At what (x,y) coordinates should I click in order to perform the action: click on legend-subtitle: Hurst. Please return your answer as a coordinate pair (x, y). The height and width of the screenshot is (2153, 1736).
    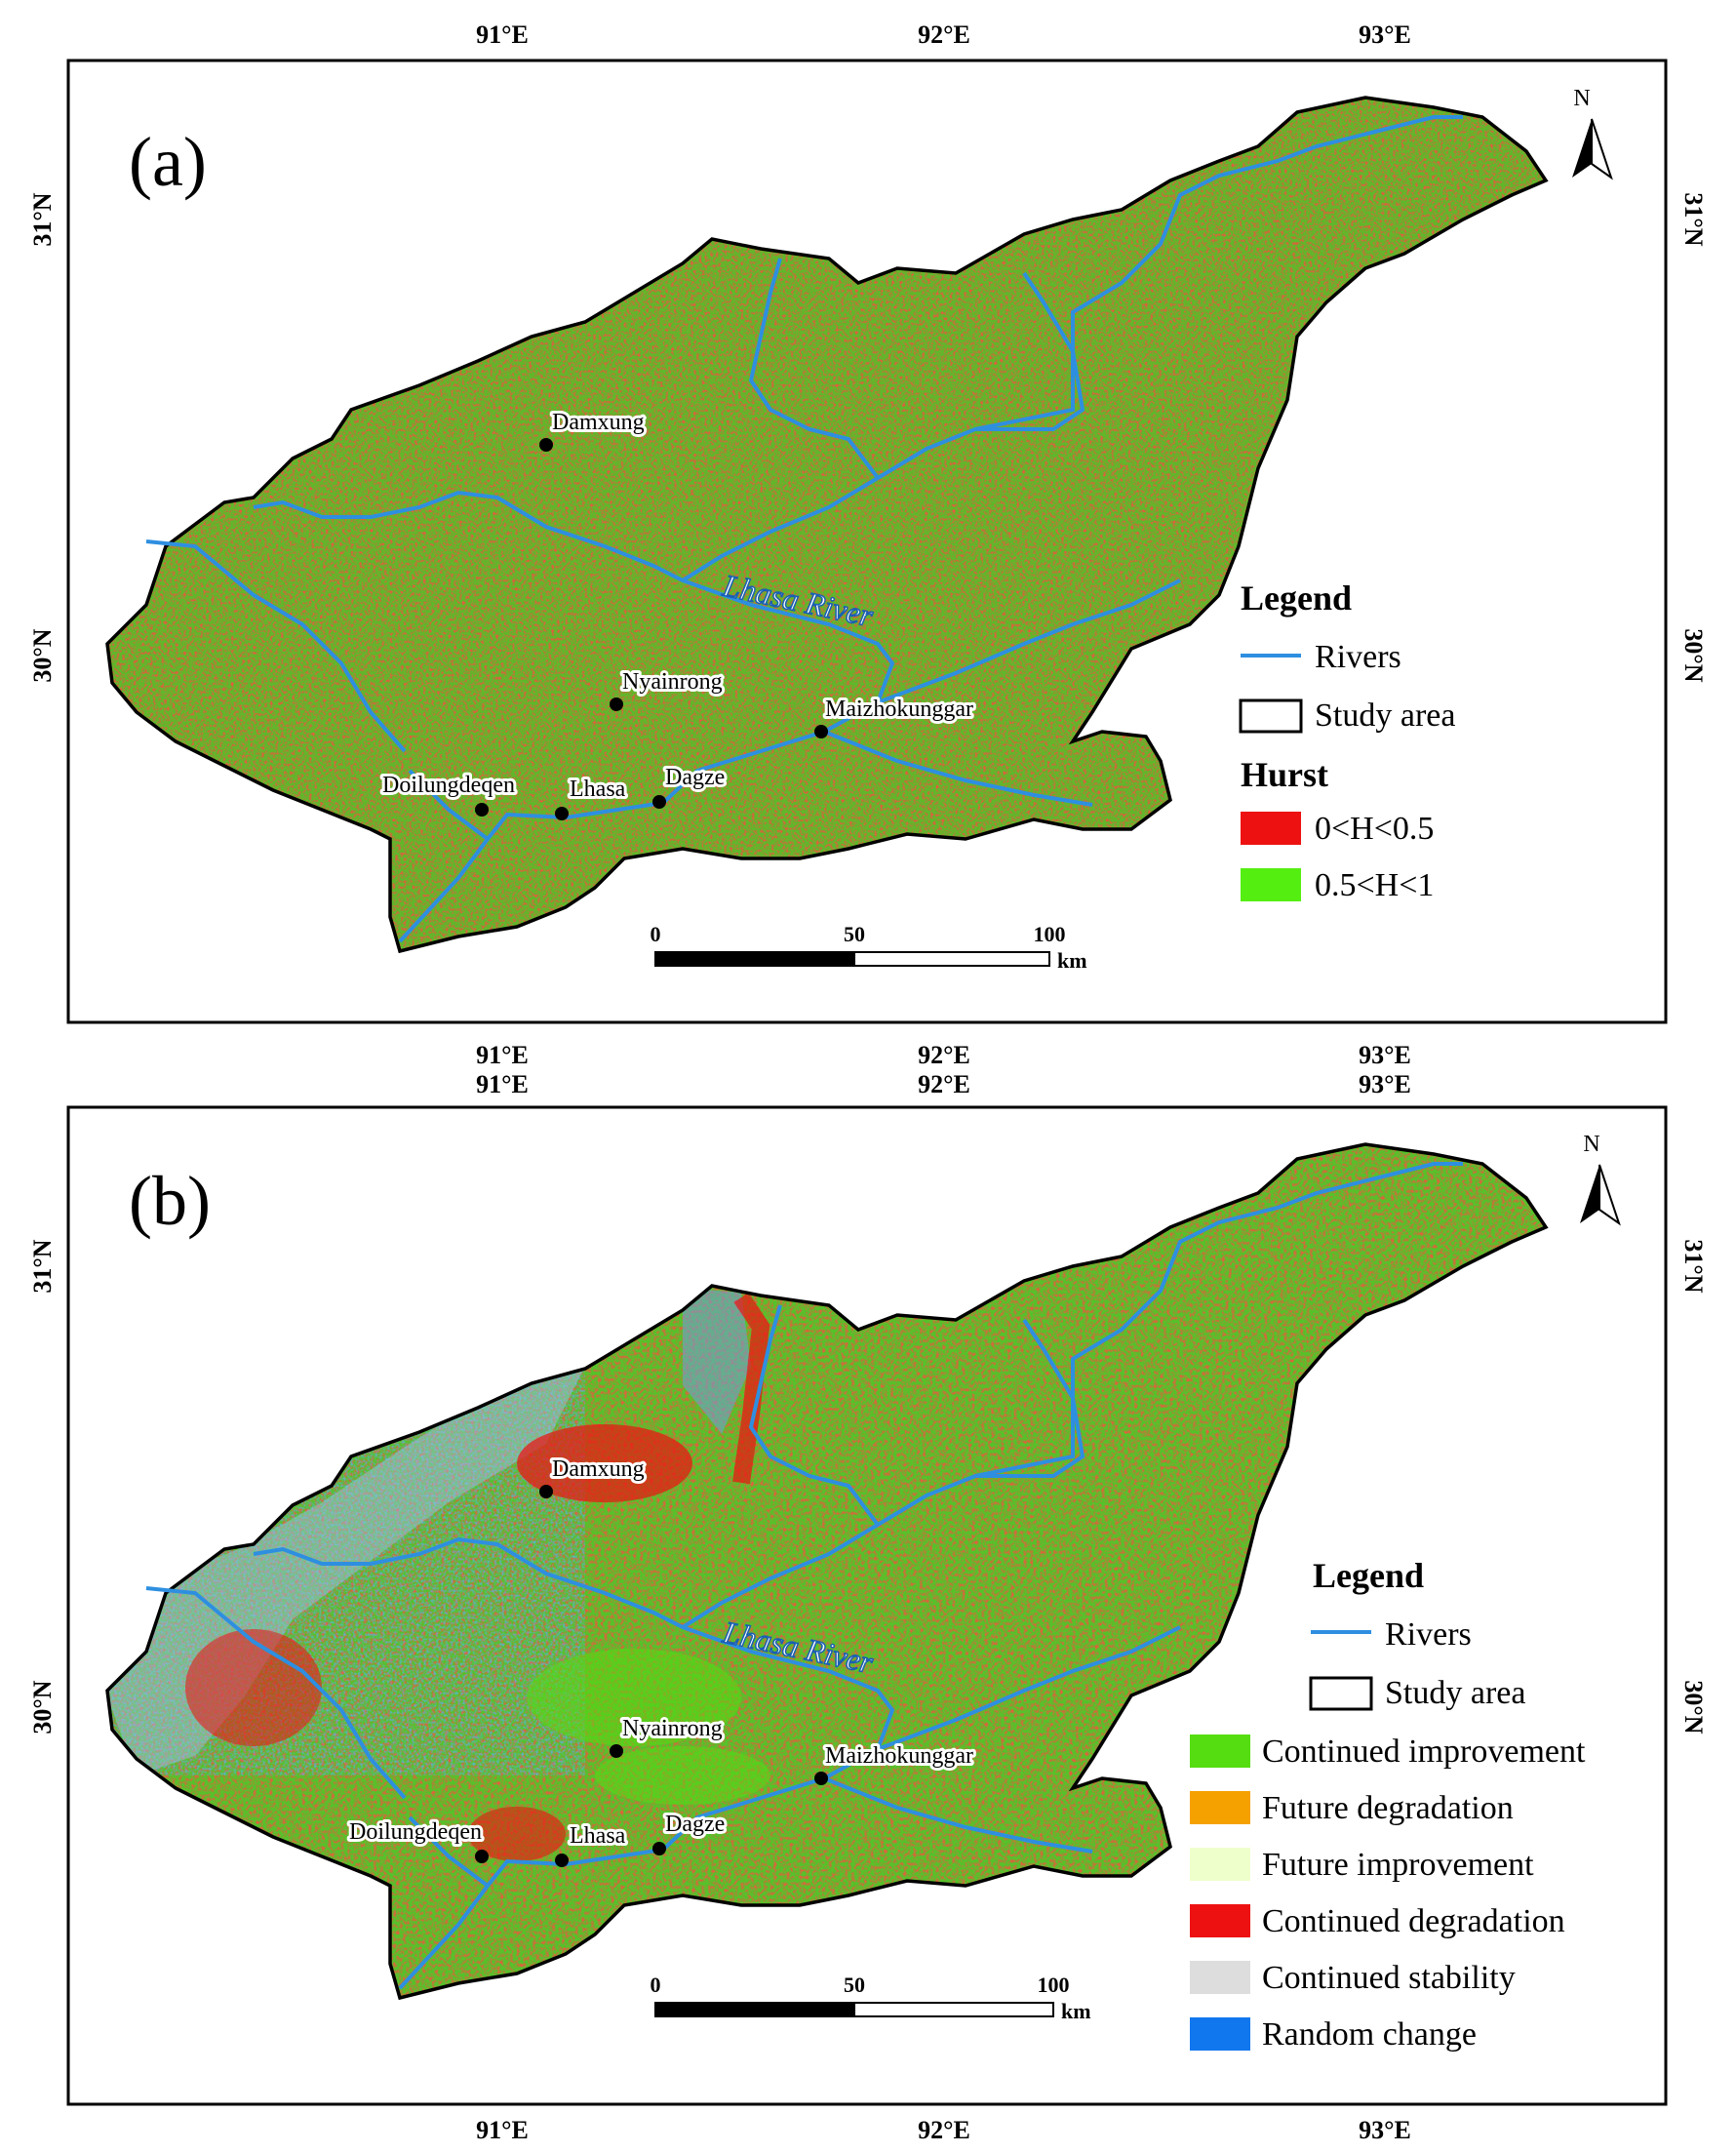
    Looking at the image, I should click on (1284, 774).